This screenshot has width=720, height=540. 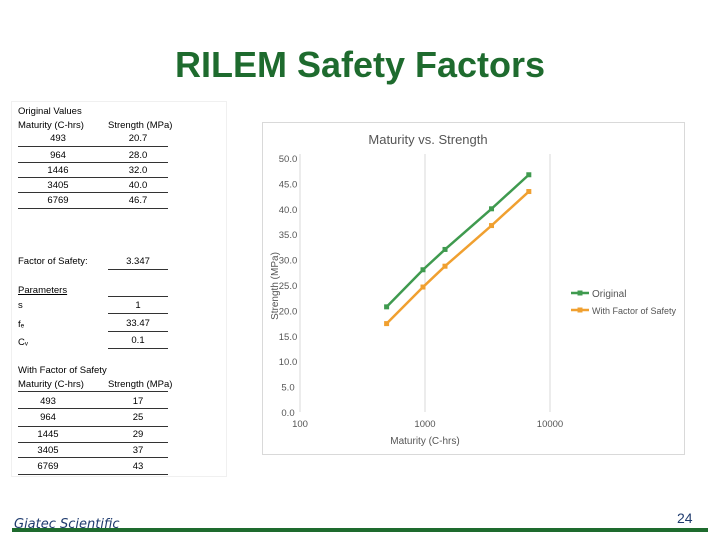 What do you see at coordinates (48, 401) in the screenshot?
I see `with-factor-maturity-cell: 493` at bounding box center [48, 401].